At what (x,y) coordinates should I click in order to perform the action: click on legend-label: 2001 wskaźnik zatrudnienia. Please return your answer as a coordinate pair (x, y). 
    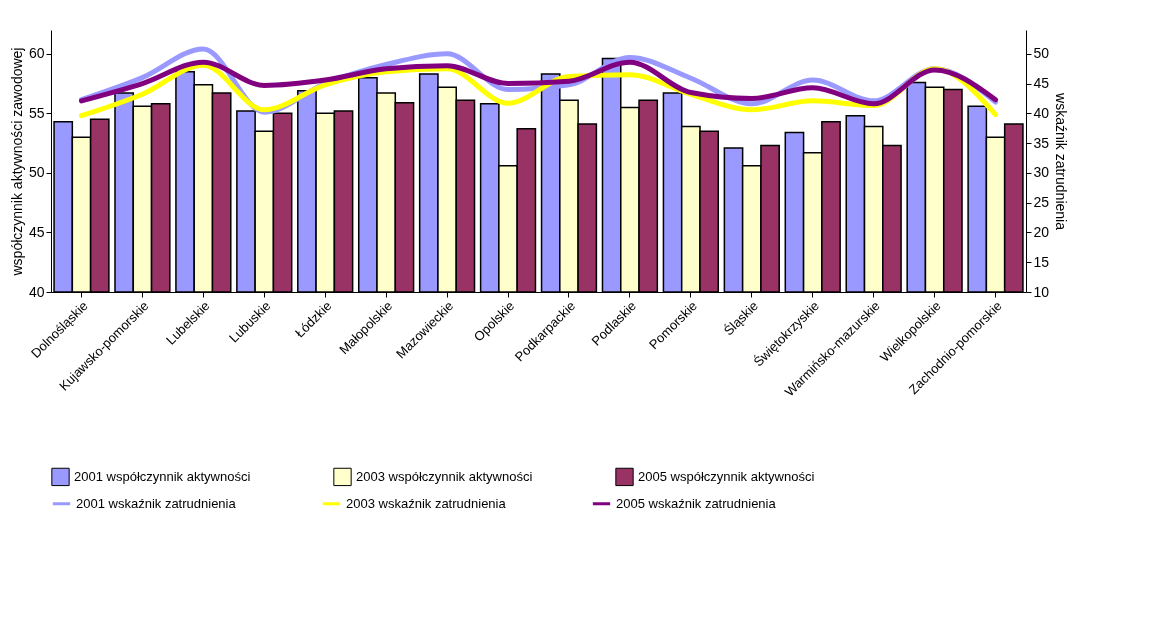
    Looking at the image, I should click on (156, 503).